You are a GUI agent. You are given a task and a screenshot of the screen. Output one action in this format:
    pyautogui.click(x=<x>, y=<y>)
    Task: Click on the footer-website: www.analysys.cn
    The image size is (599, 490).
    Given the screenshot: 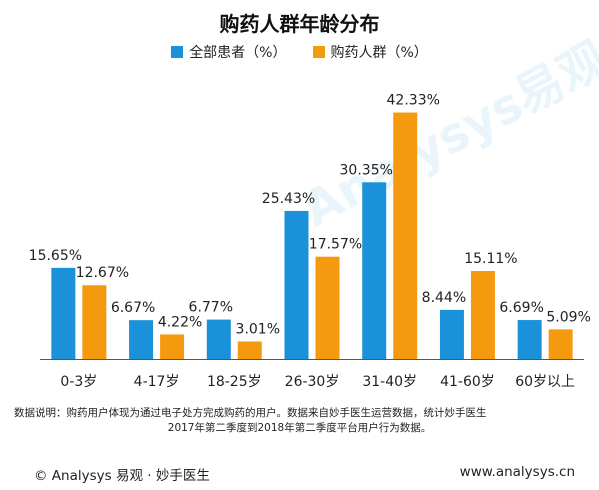 What is the action you would take?
    pyautogui.click(x=517, y=472)
    